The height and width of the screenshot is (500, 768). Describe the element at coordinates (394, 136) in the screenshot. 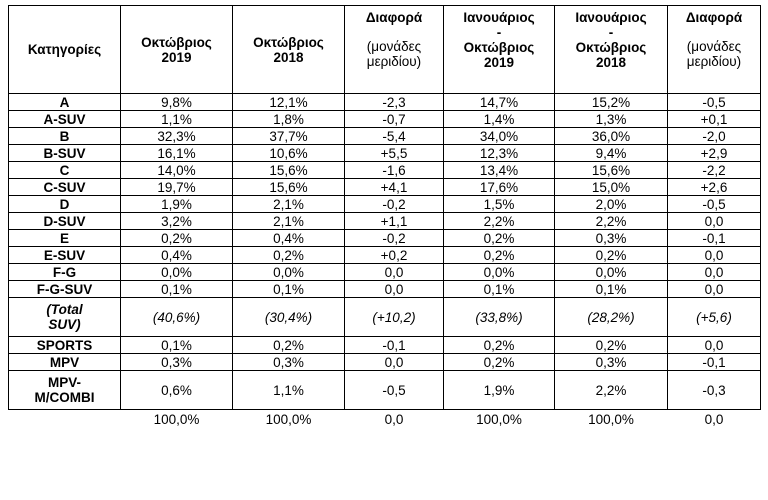

I see `cell-diff-month: -5,4` at that location.